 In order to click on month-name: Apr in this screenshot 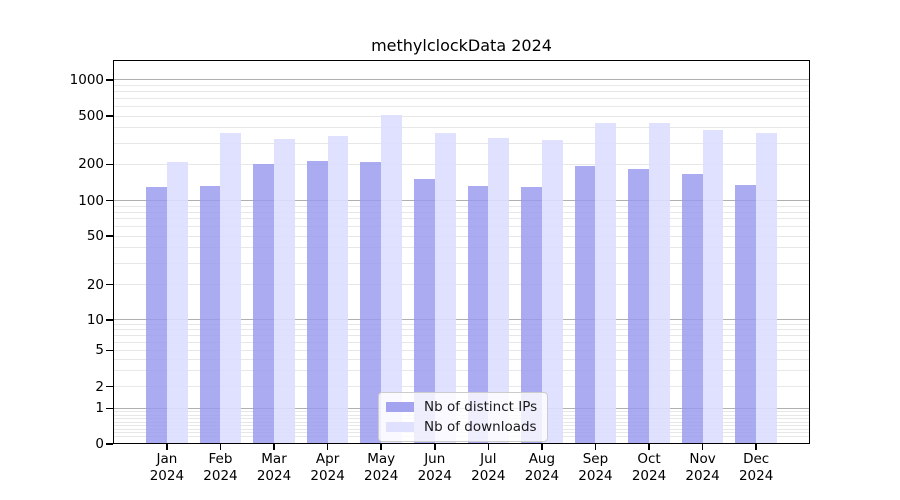, I will do `click(327, 459)`.